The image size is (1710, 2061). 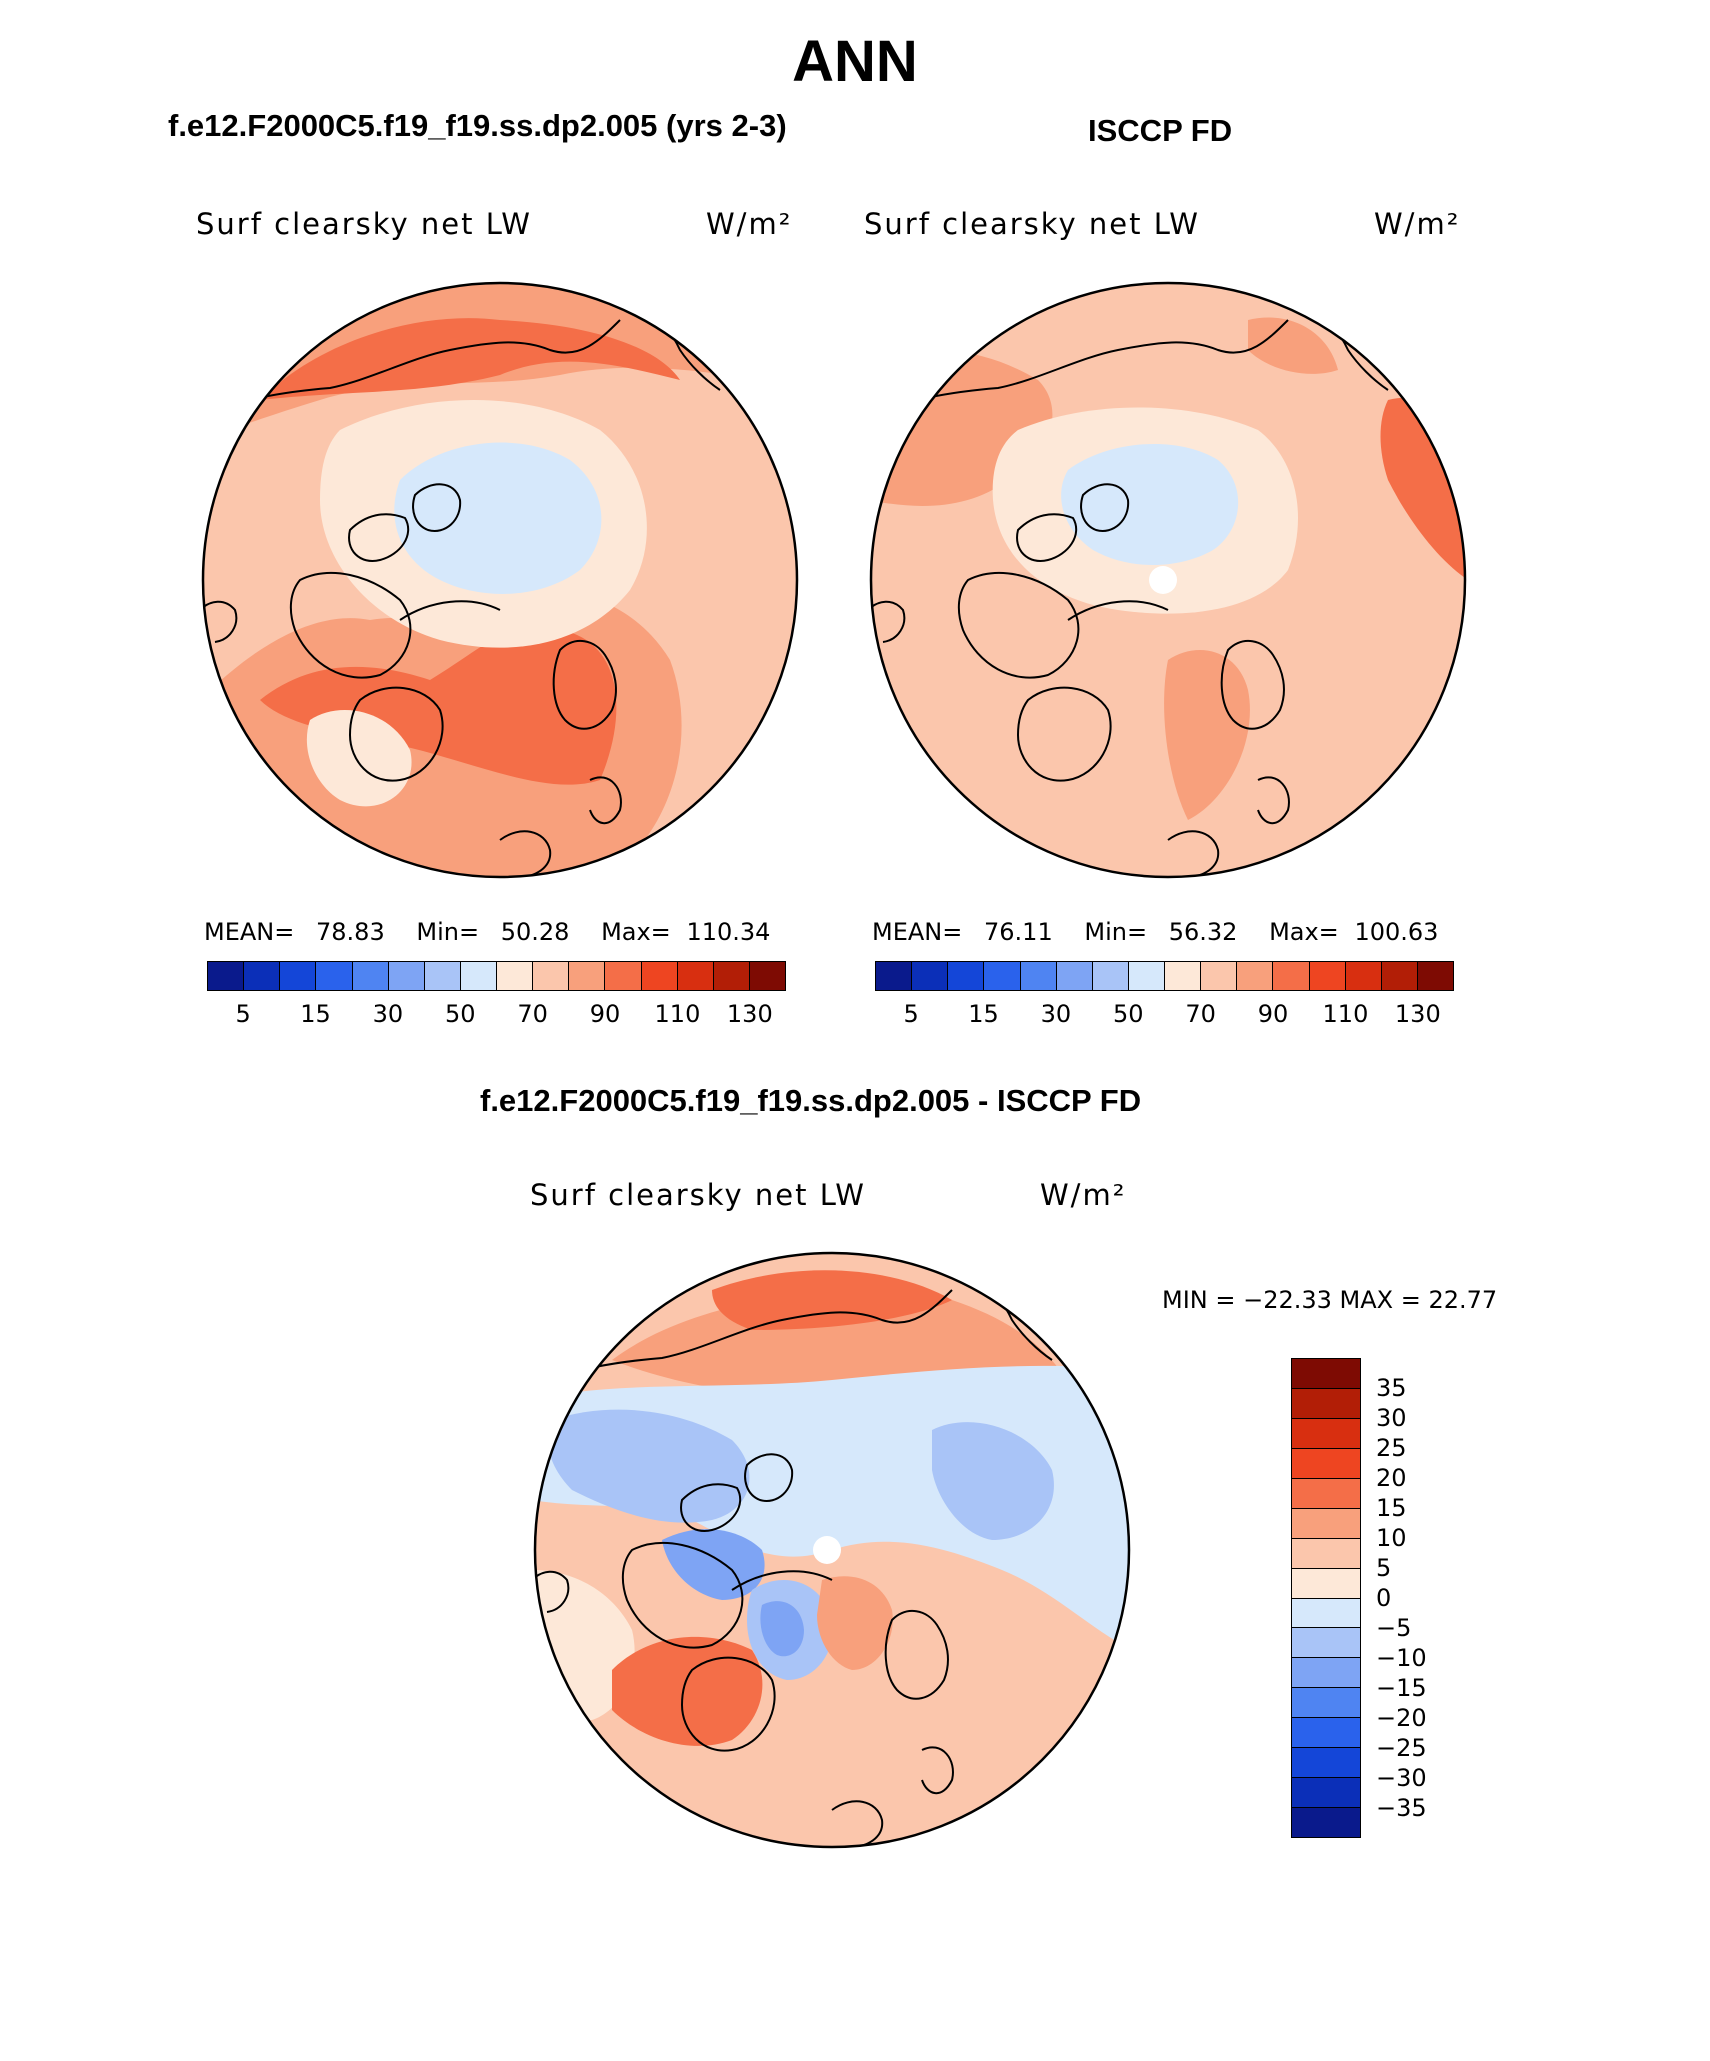 I want to click on panel-1-colorbar-tick-label: 50, so click(x=460, y=1014).